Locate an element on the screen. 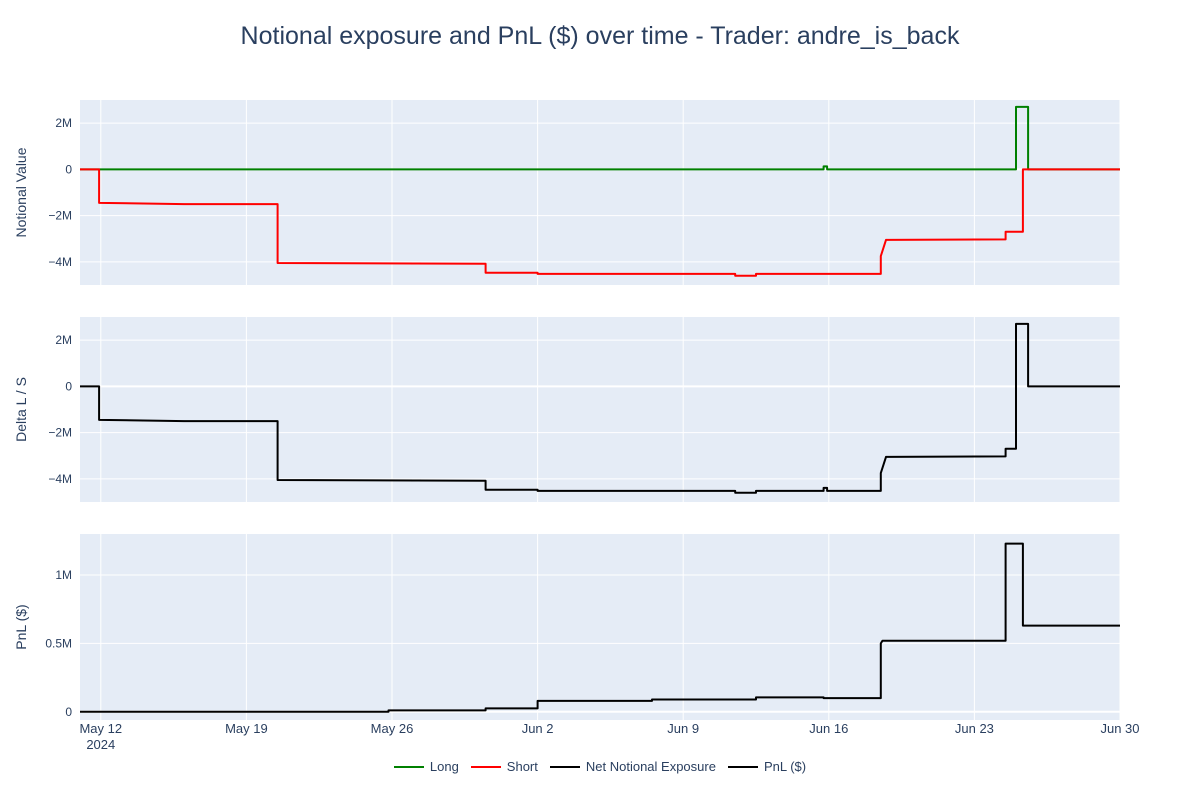 The width and height of the screenshot is (1200, 800). legend-item-net-notional: Net Notional Exposure is located at coordinates (632, 766).